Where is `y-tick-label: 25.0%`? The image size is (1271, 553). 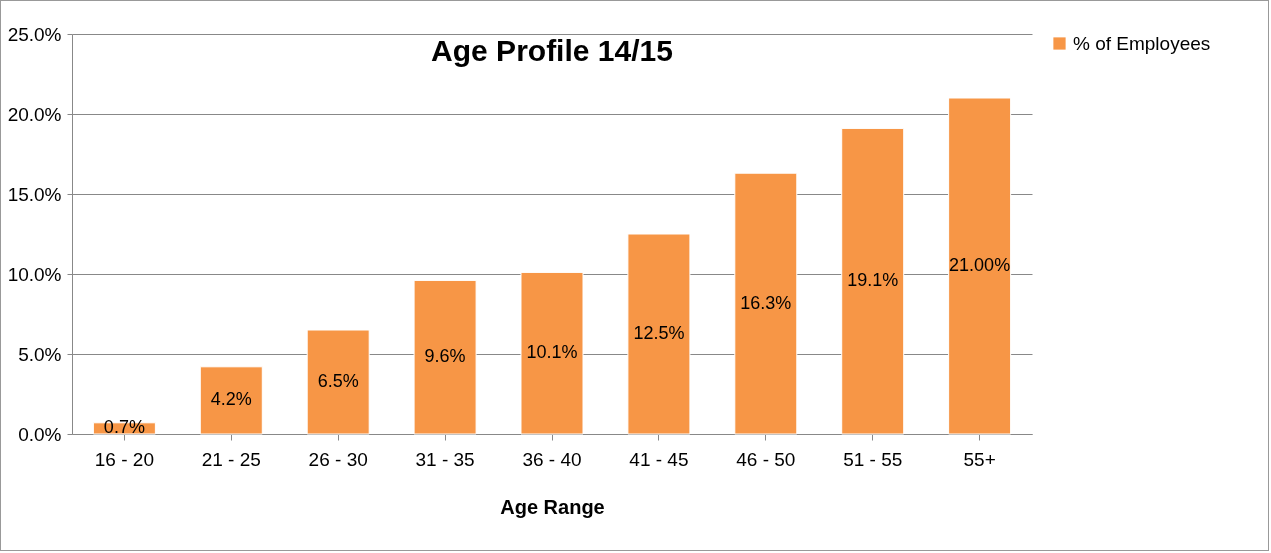 y-tick-label: 25.0% is located at coordinates (34, 34).